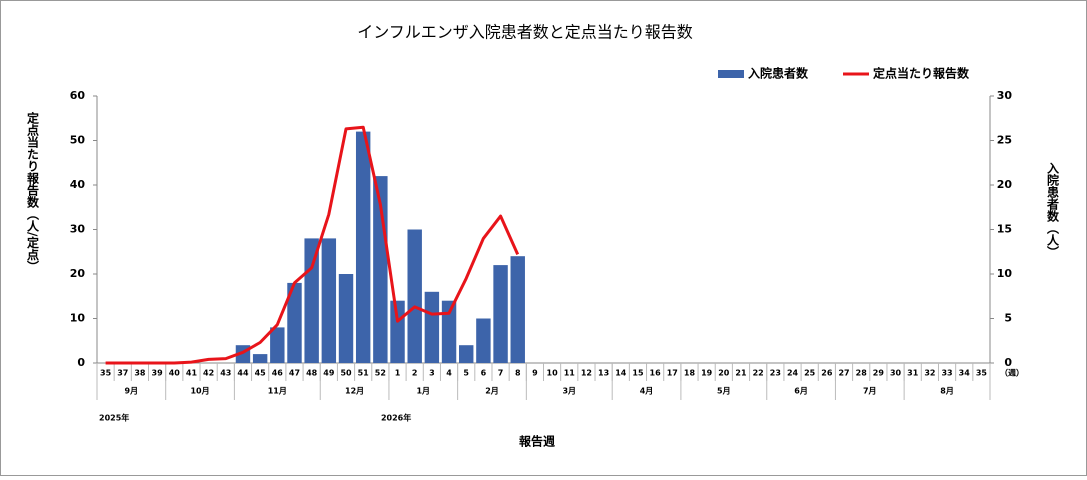 This screenshot has height=480, width=1087. What do you see at coordinates (78, 229) in the screenshot?
I see `y-tick-label: 30` at bounding box center [78, 229].